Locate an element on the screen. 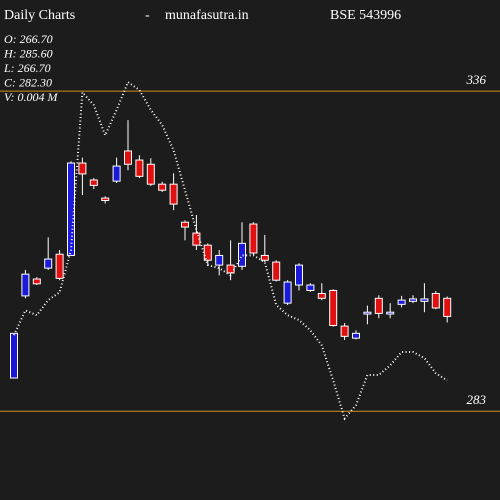 This screenshot has height=500, width=500. info-line: L: 266.70 is located at coordinates (27, 68).